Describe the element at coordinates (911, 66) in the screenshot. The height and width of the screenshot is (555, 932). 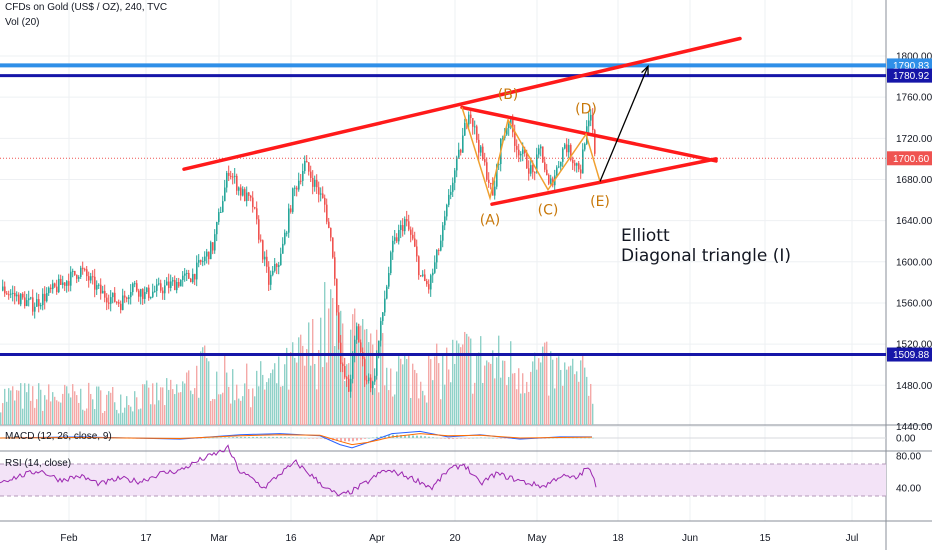
I see `price-tag-1790.83: 1790.83` at that location.